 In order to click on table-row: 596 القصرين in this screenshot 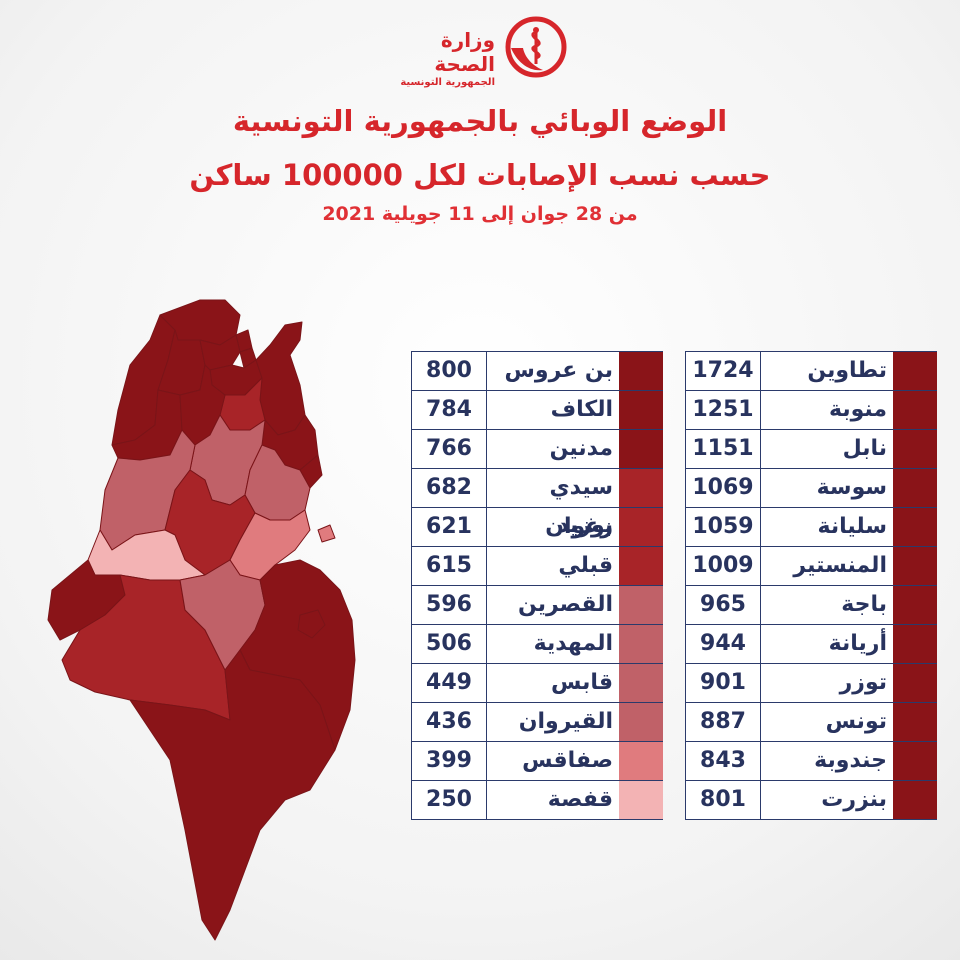, I will do `click(537, 605)`.